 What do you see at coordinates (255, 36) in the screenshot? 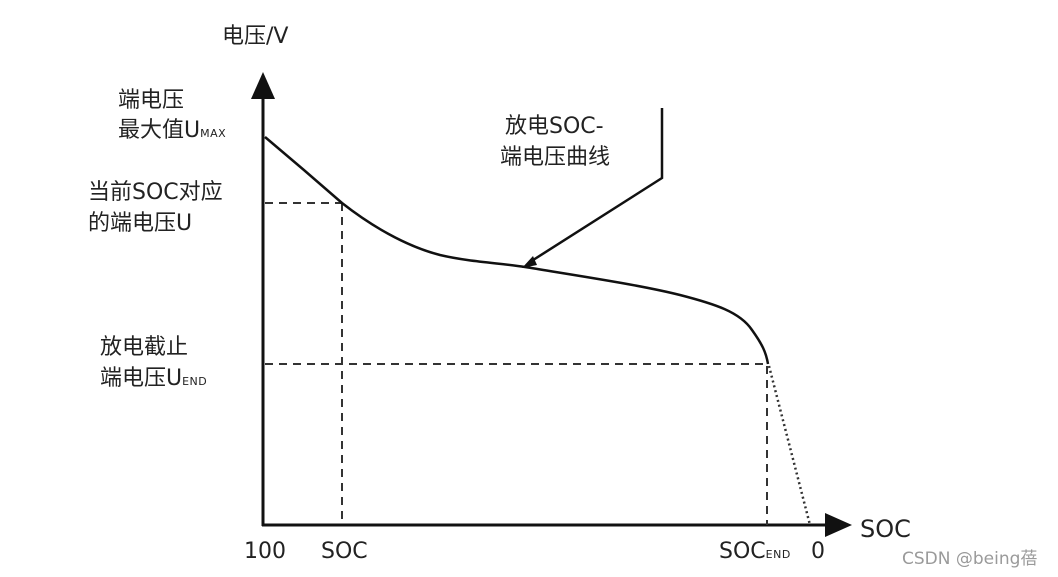
I see `y-axis-title: 电压/V` at bounding box center [255, 36].